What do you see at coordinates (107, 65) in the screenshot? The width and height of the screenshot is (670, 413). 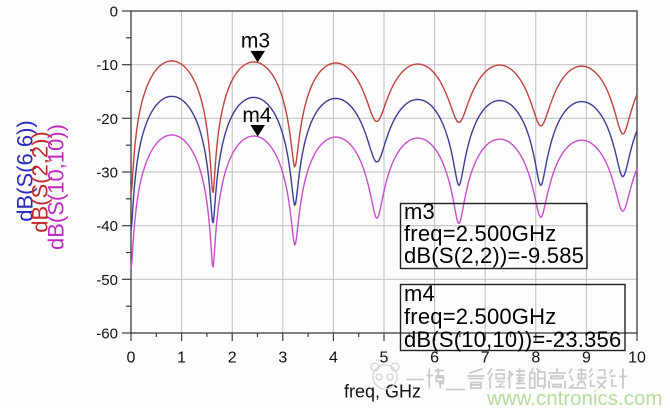 I see `svg-text: -10` at bounding box center [107, 65].